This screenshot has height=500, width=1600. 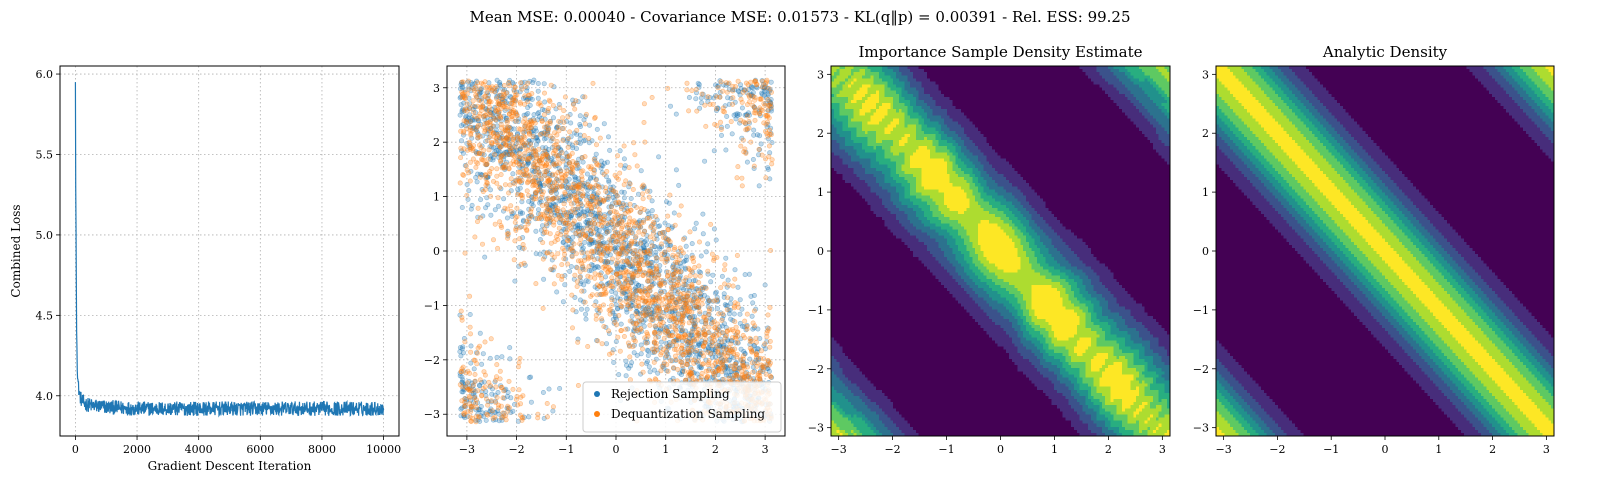 What do you see at coordinates (137, 449) in the screenshot?
I see `x-tick-label: 2000` at bounding box center [137, 449].